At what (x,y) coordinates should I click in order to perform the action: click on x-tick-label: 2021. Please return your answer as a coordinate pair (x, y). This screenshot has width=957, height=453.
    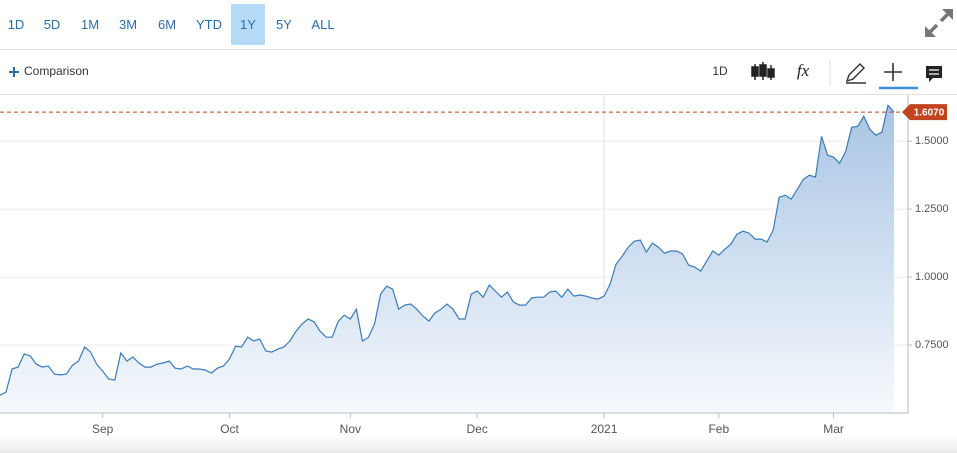
    Looking at the image, I should click on (604, 429).